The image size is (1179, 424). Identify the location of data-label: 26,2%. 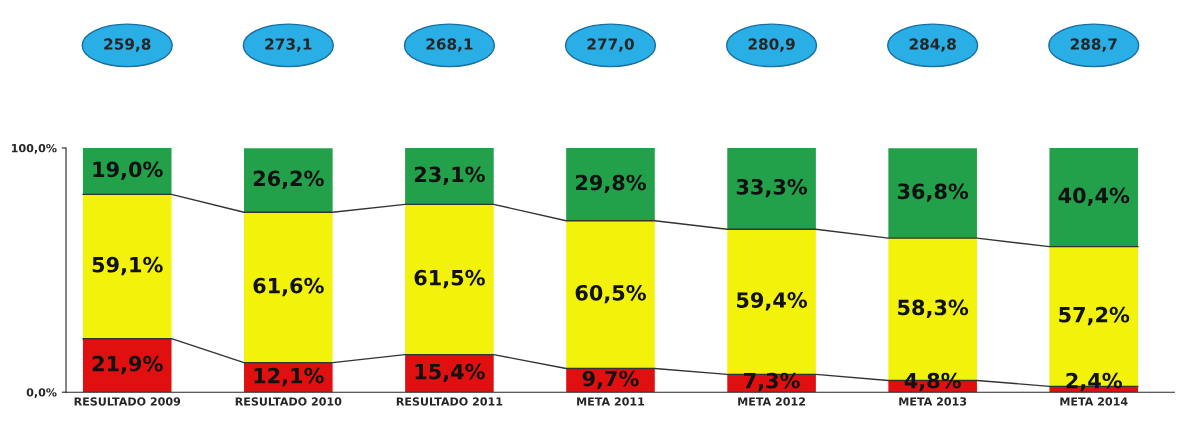
(288, 179).